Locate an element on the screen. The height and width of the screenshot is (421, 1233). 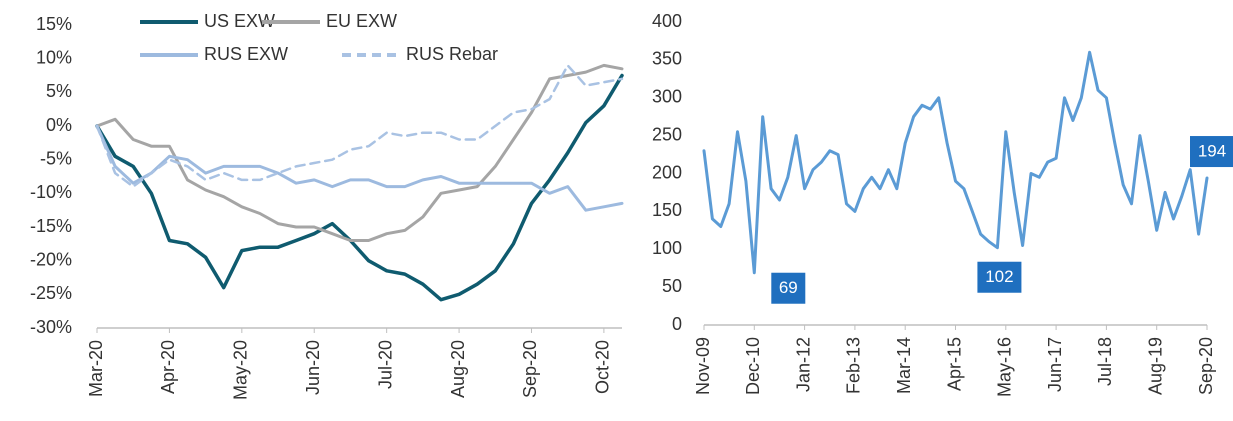
y-tick-label: 10% is located at coordinates (54, 57).